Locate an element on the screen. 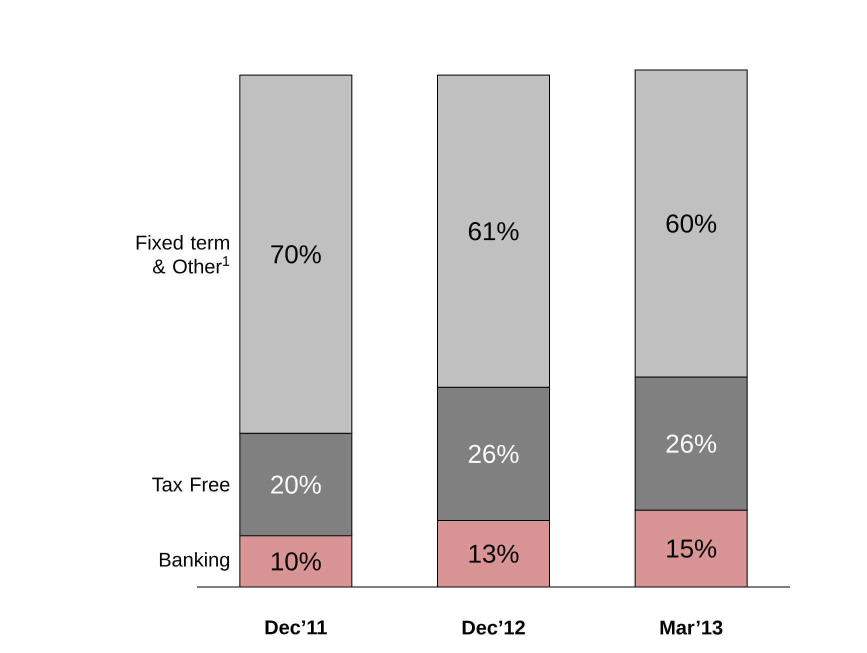  data-label: 61% is located at coordinates (493, 231).